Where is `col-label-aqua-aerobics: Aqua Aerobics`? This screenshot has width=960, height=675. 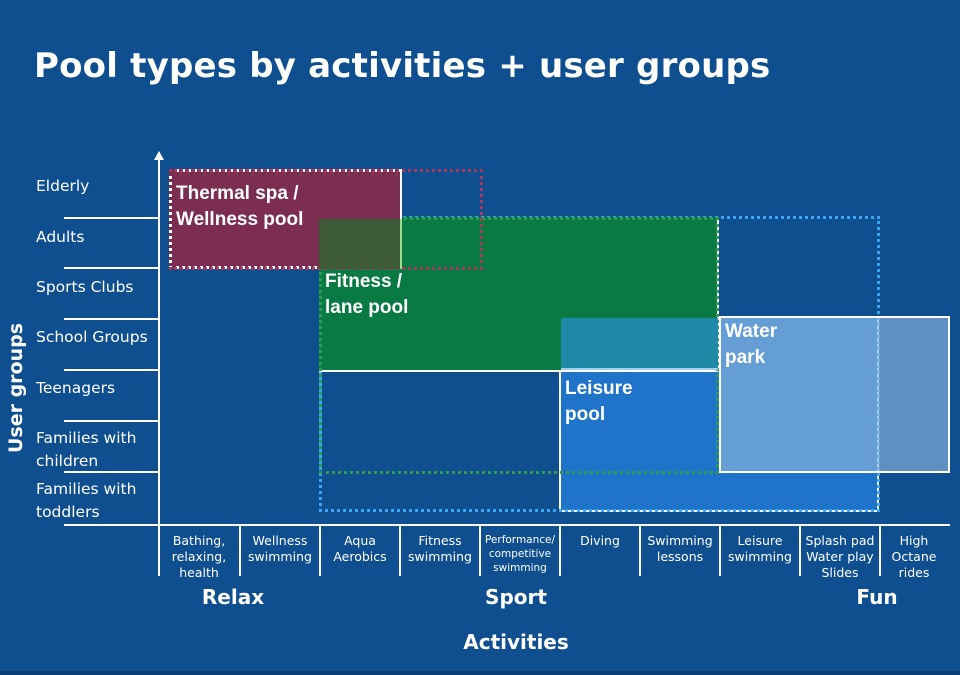 col-label-aqua-aerobics: Aqua Aerobics is located at coordinates (360, 548).